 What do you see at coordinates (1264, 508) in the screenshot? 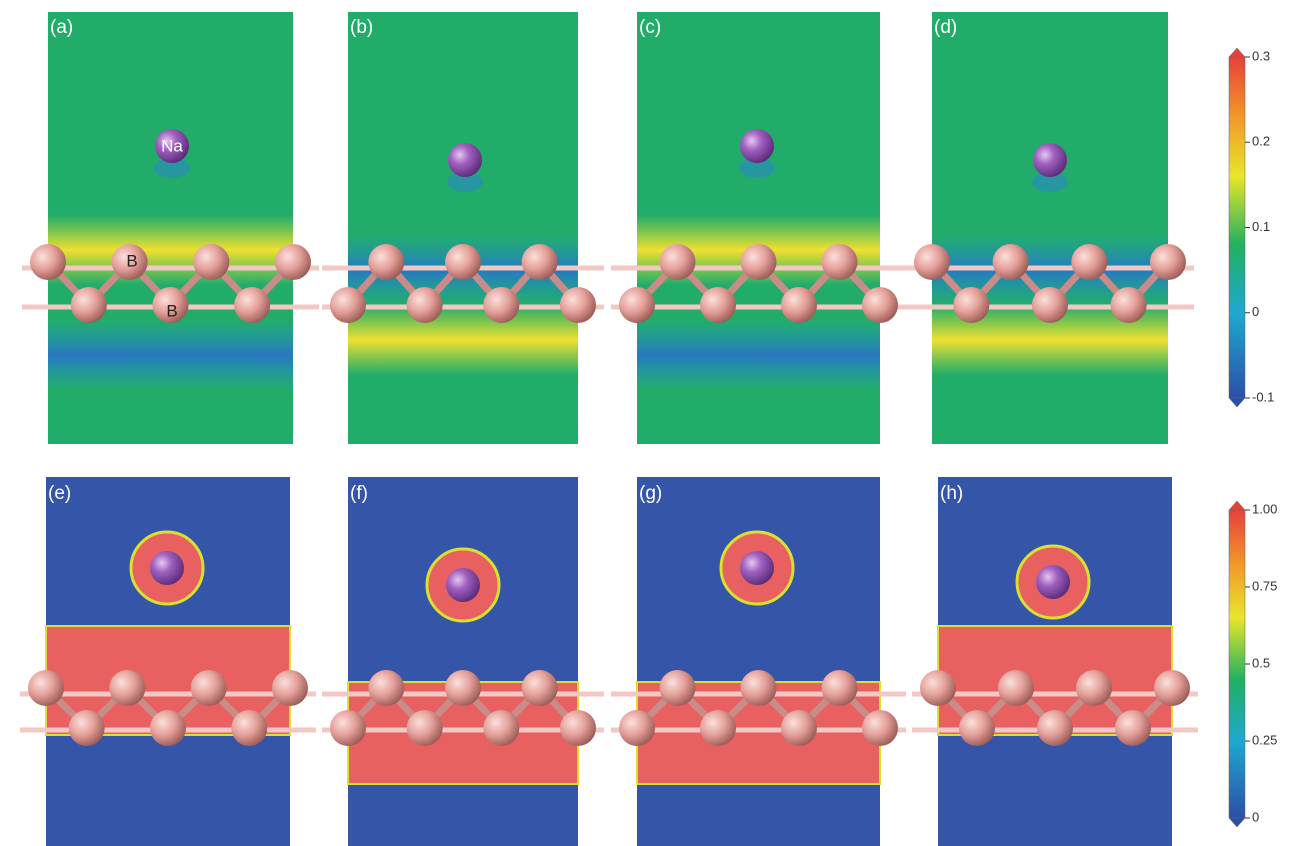
I see `colorbar-tick-label: 1.00` at bounding box center [1264, 508].